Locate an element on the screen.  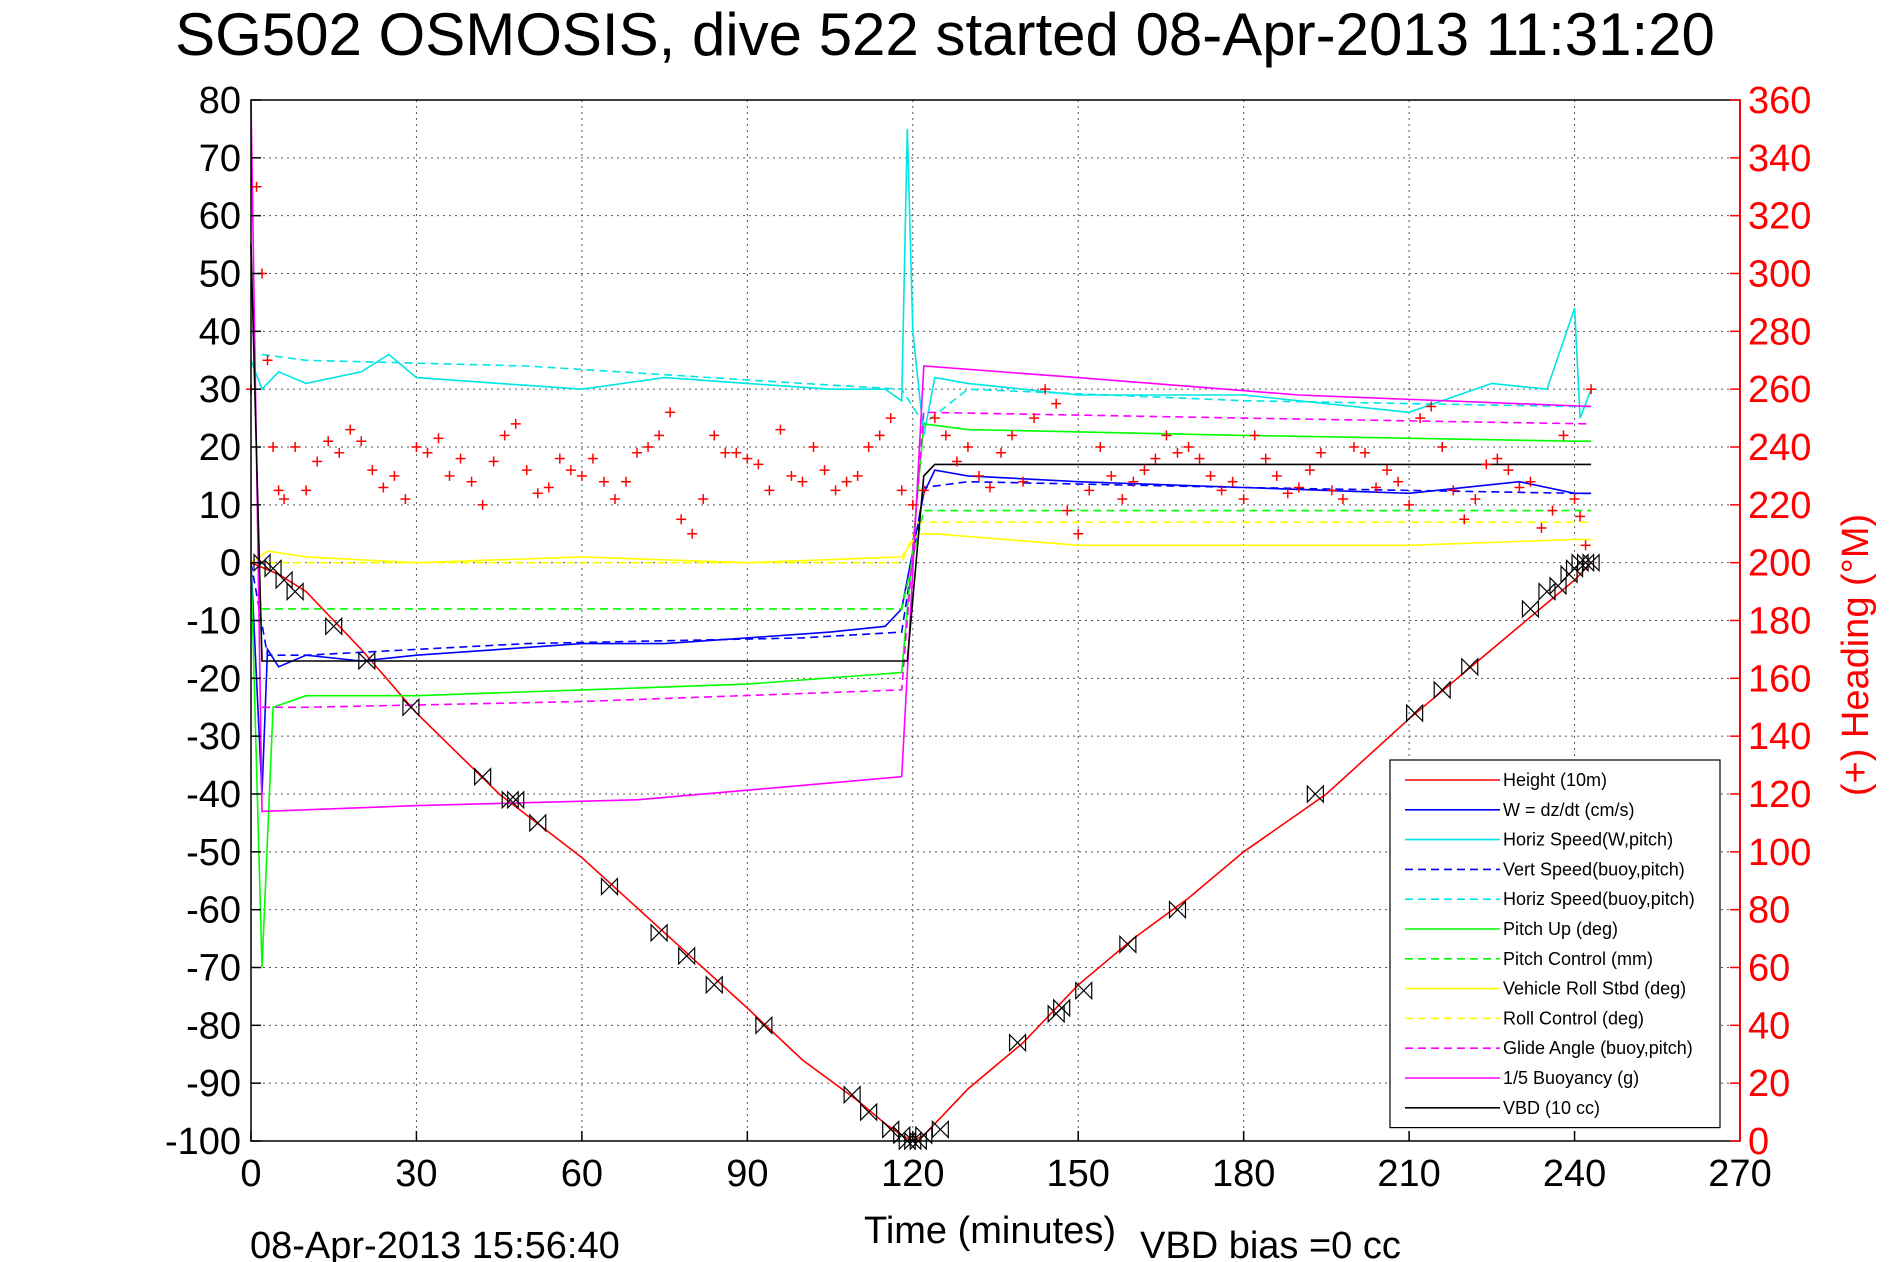
y-tick-label: 30 is located at coordinates (220, 390).